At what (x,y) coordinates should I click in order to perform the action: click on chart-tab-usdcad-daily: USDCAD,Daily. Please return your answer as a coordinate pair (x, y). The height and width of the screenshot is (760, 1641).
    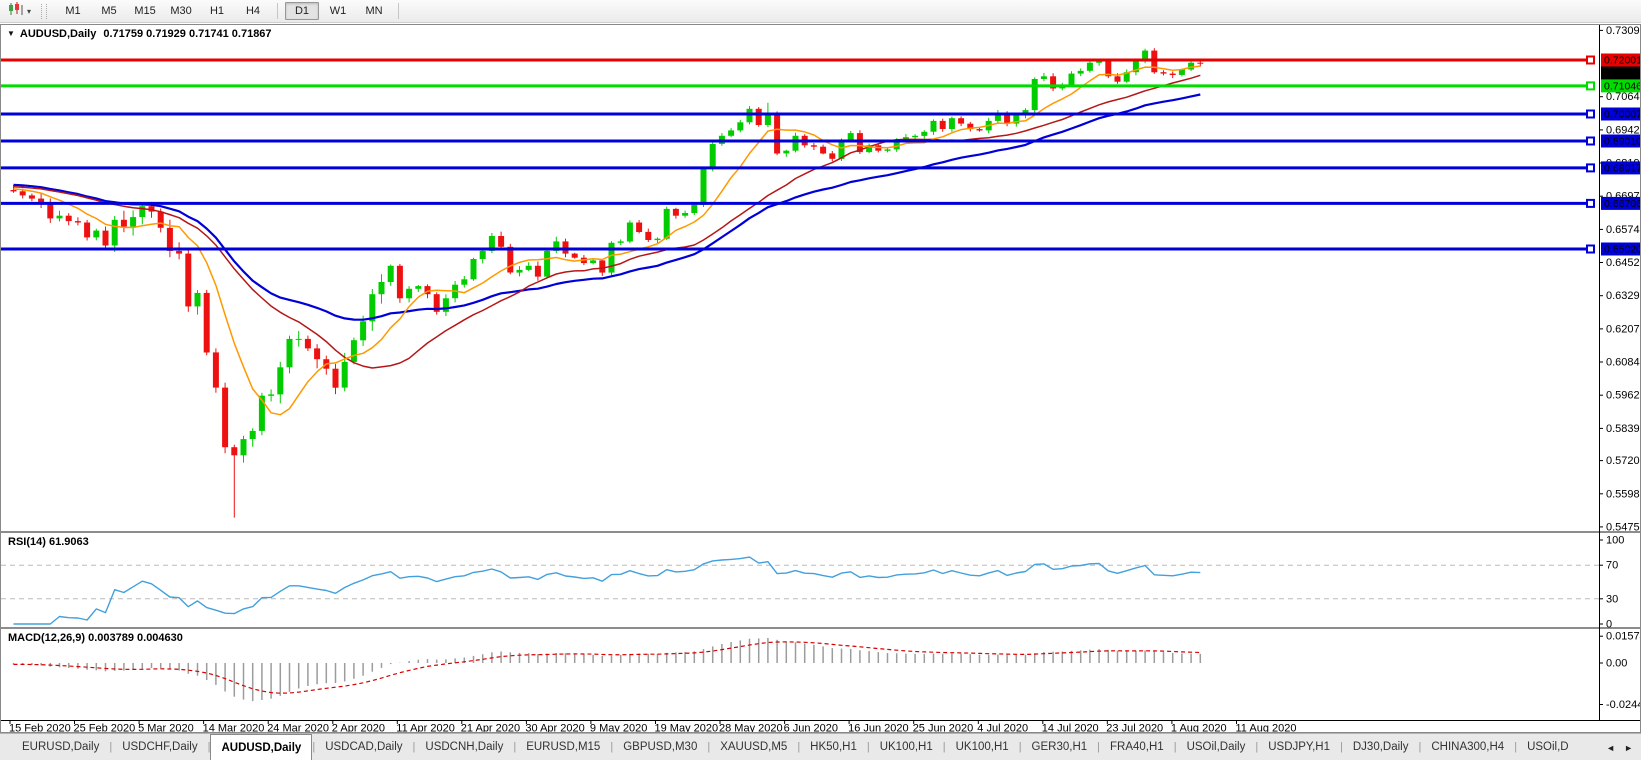
    Looking at the image, I should click on (364, 747).